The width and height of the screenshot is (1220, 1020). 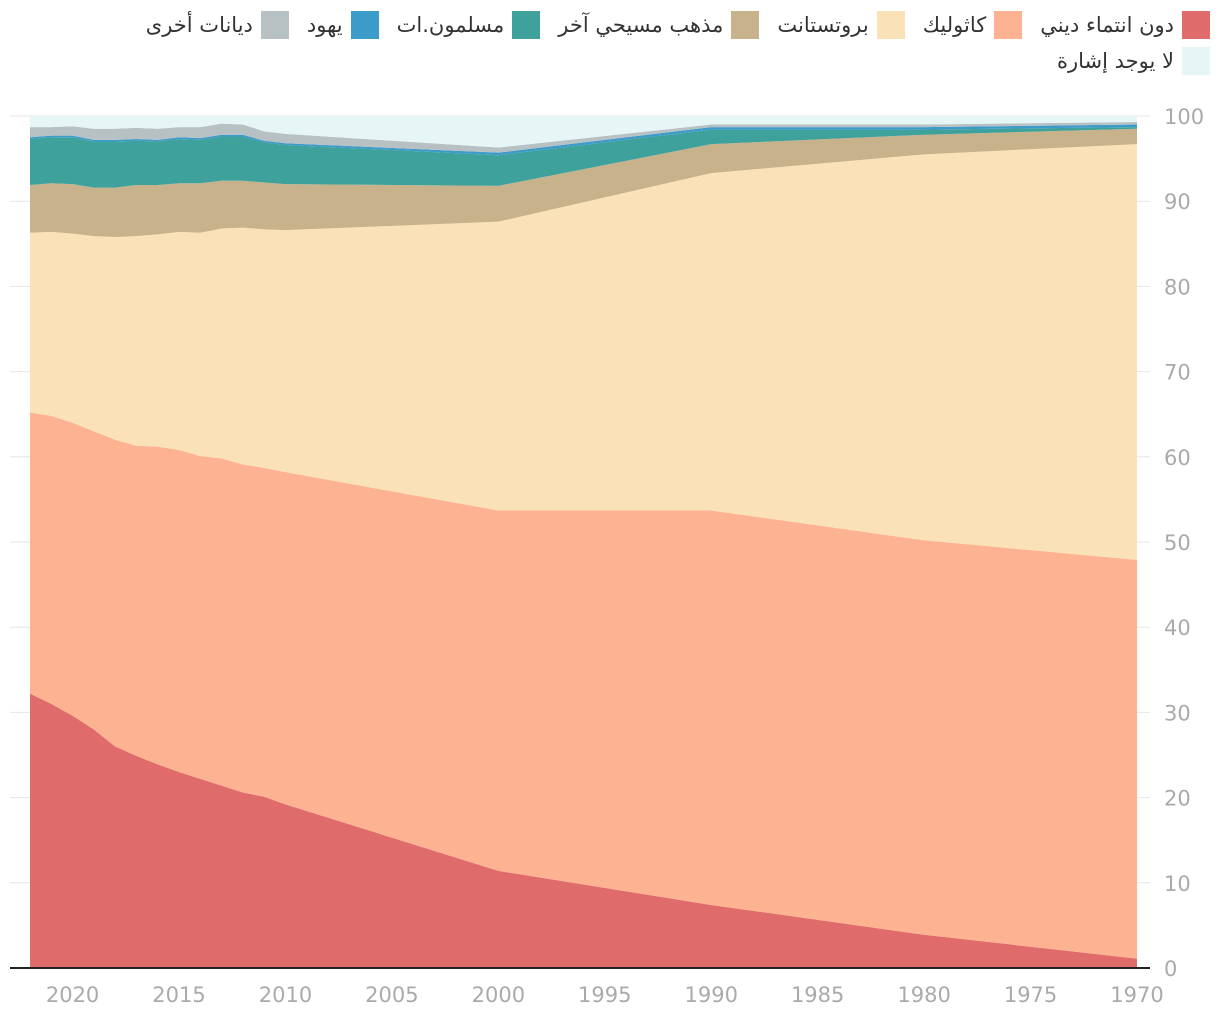 I want to click on legend-item: لا يوجد إشارة, so click(x=1133, y=61).